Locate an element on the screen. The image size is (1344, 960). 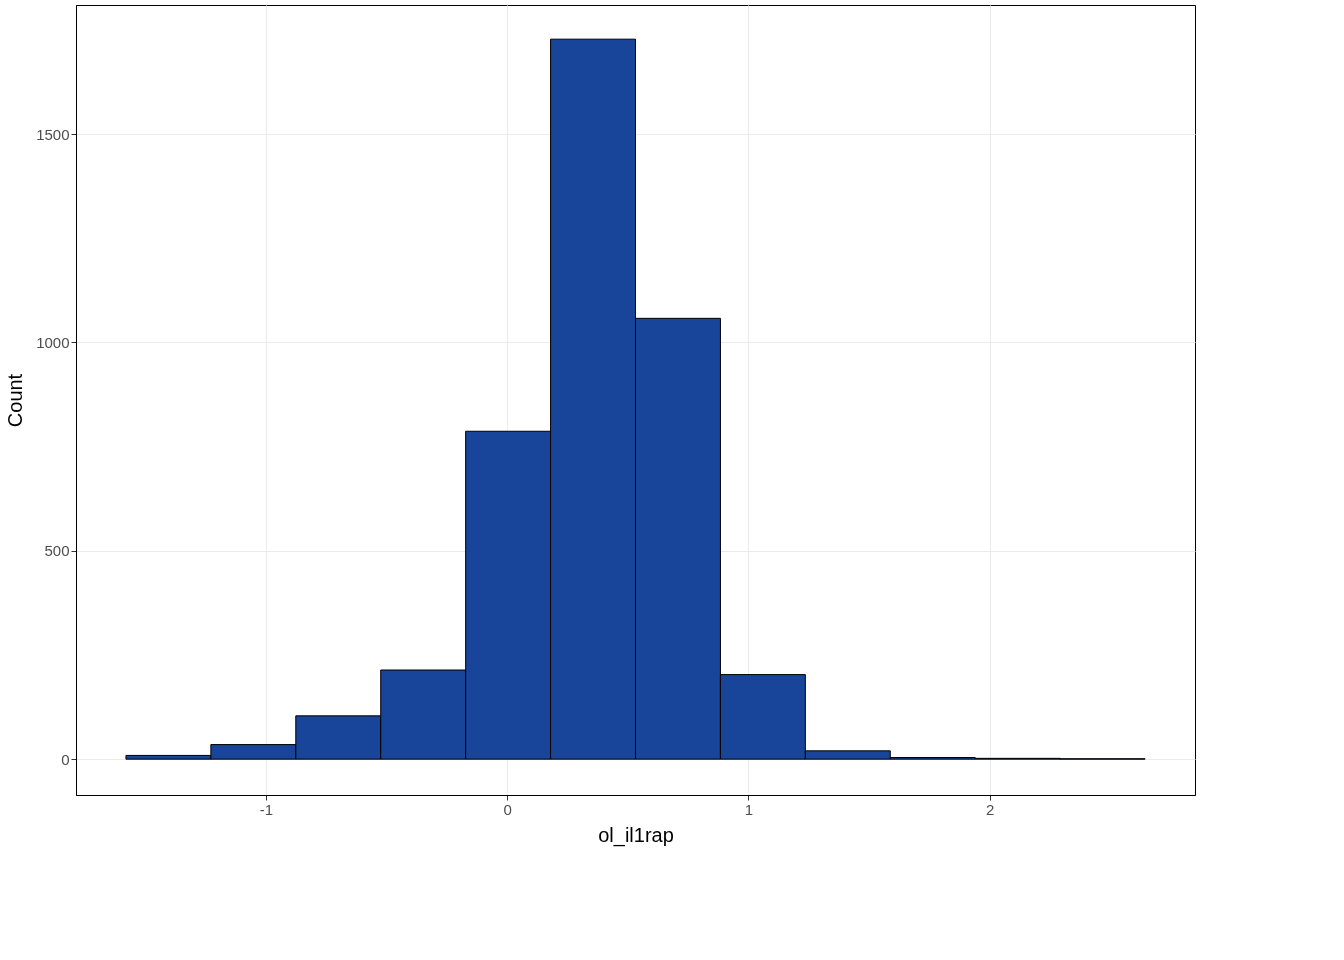
x-tick-label: 0 is located at coordinates (507, 809).